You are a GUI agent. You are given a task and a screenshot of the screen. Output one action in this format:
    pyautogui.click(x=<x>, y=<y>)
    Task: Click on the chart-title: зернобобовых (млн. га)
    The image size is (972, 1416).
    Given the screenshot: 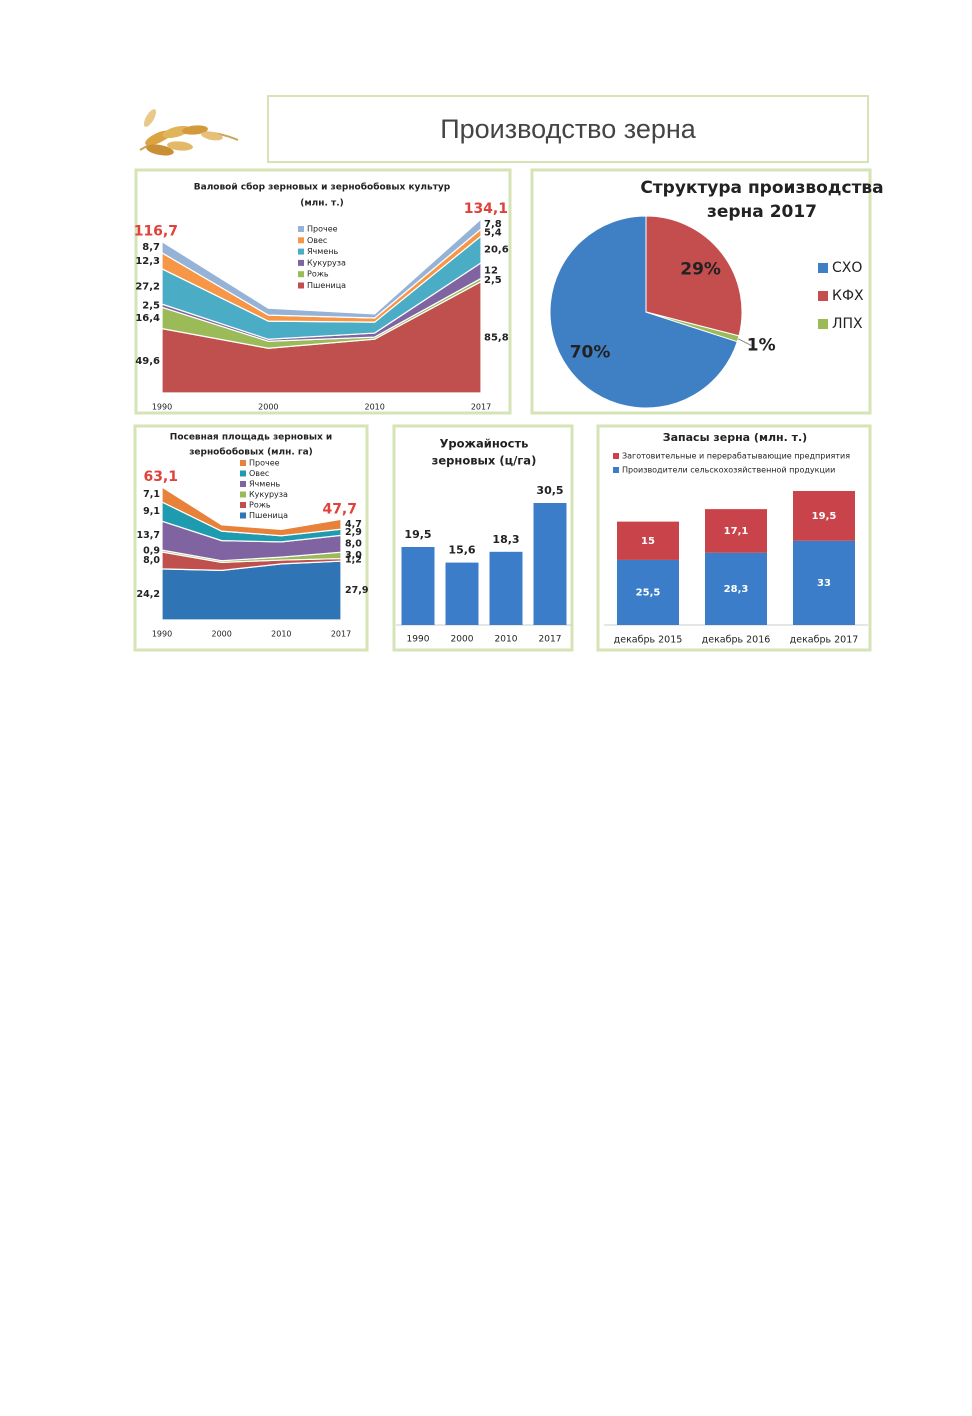 What is the action you would take?
    pyautogui.click(x=251, y=452)
    